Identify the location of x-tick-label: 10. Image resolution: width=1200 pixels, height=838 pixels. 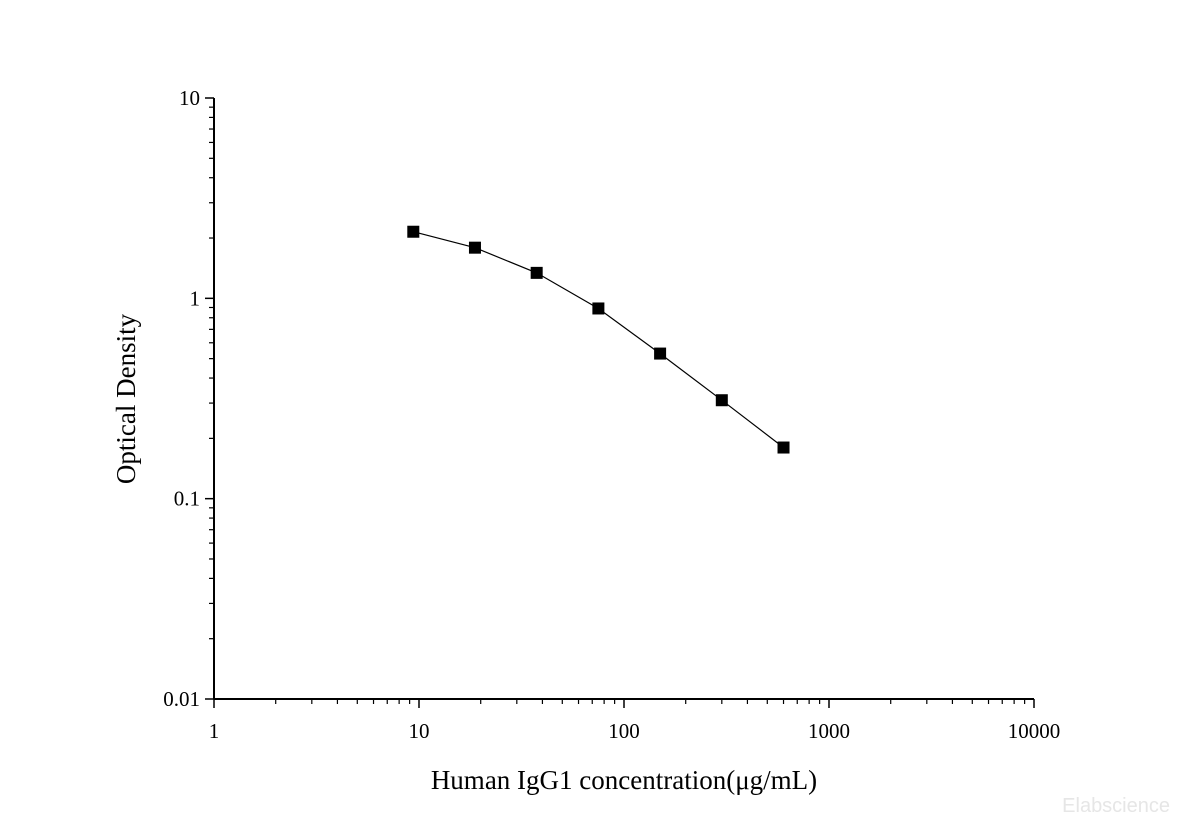
(419, 731).